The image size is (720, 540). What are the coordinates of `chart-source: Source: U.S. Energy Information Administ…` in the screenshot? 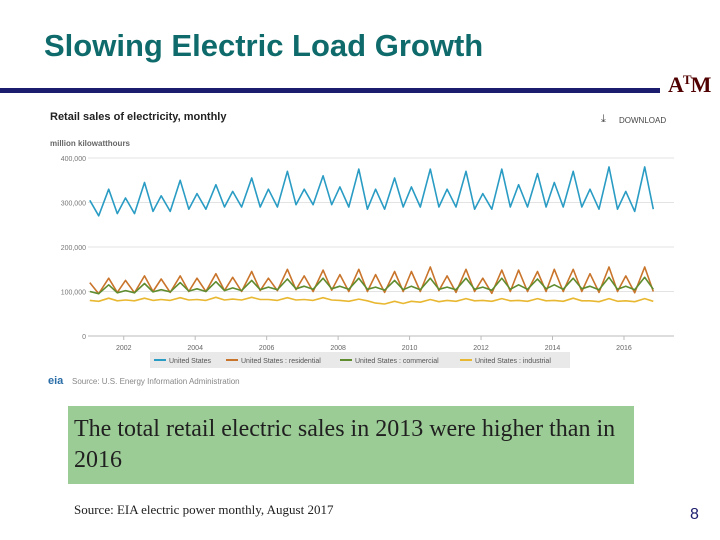 It's located at (156, 381).